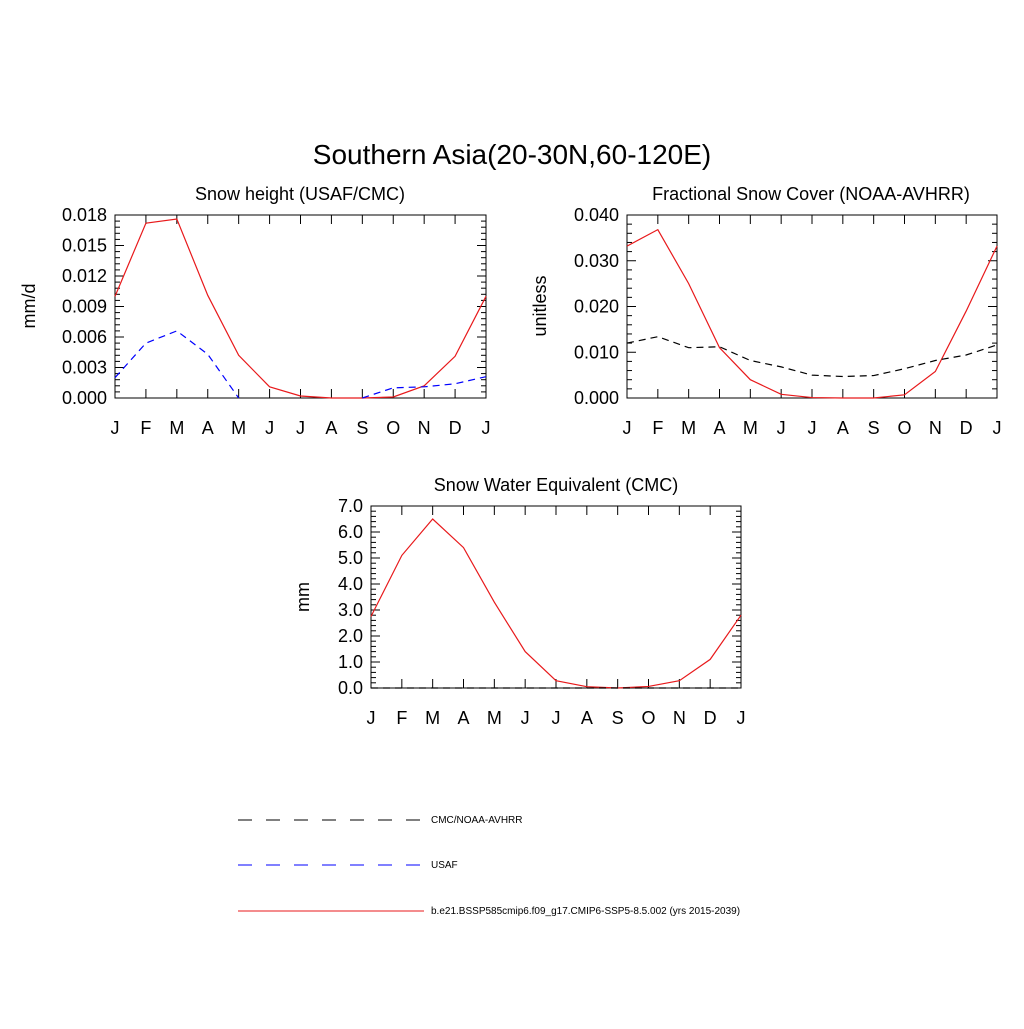  Describe the element at coordinates (350, 610) in the screenshot. I see `y-tick-label: 3.0` at that location.